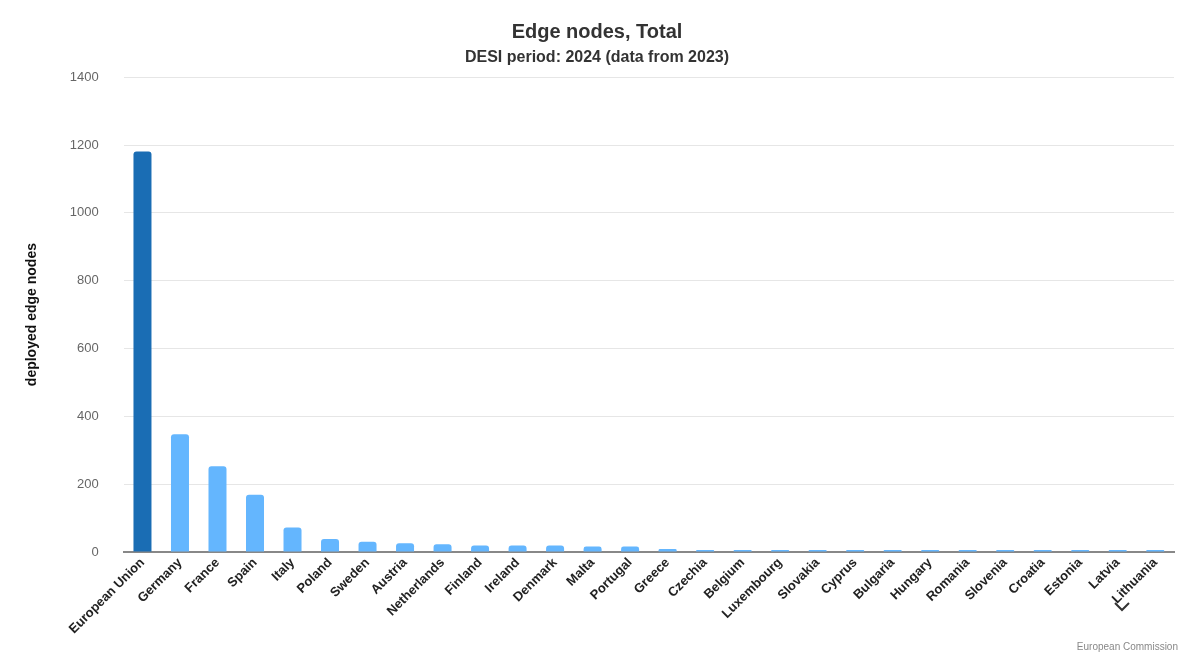 The width and height of the screenshot is (1184, 654). What do you see at coordinates (1127, 646) in the screenshot?
I see `text: European Commission` at bounding box center [1127, 646].